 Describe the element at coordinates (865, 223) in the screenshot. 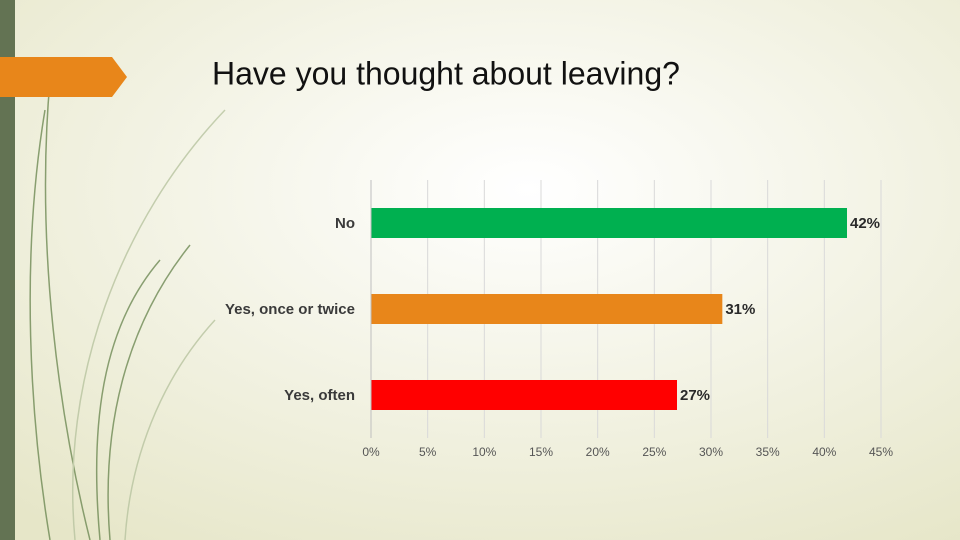

I see `value-label: 42%` at that location.